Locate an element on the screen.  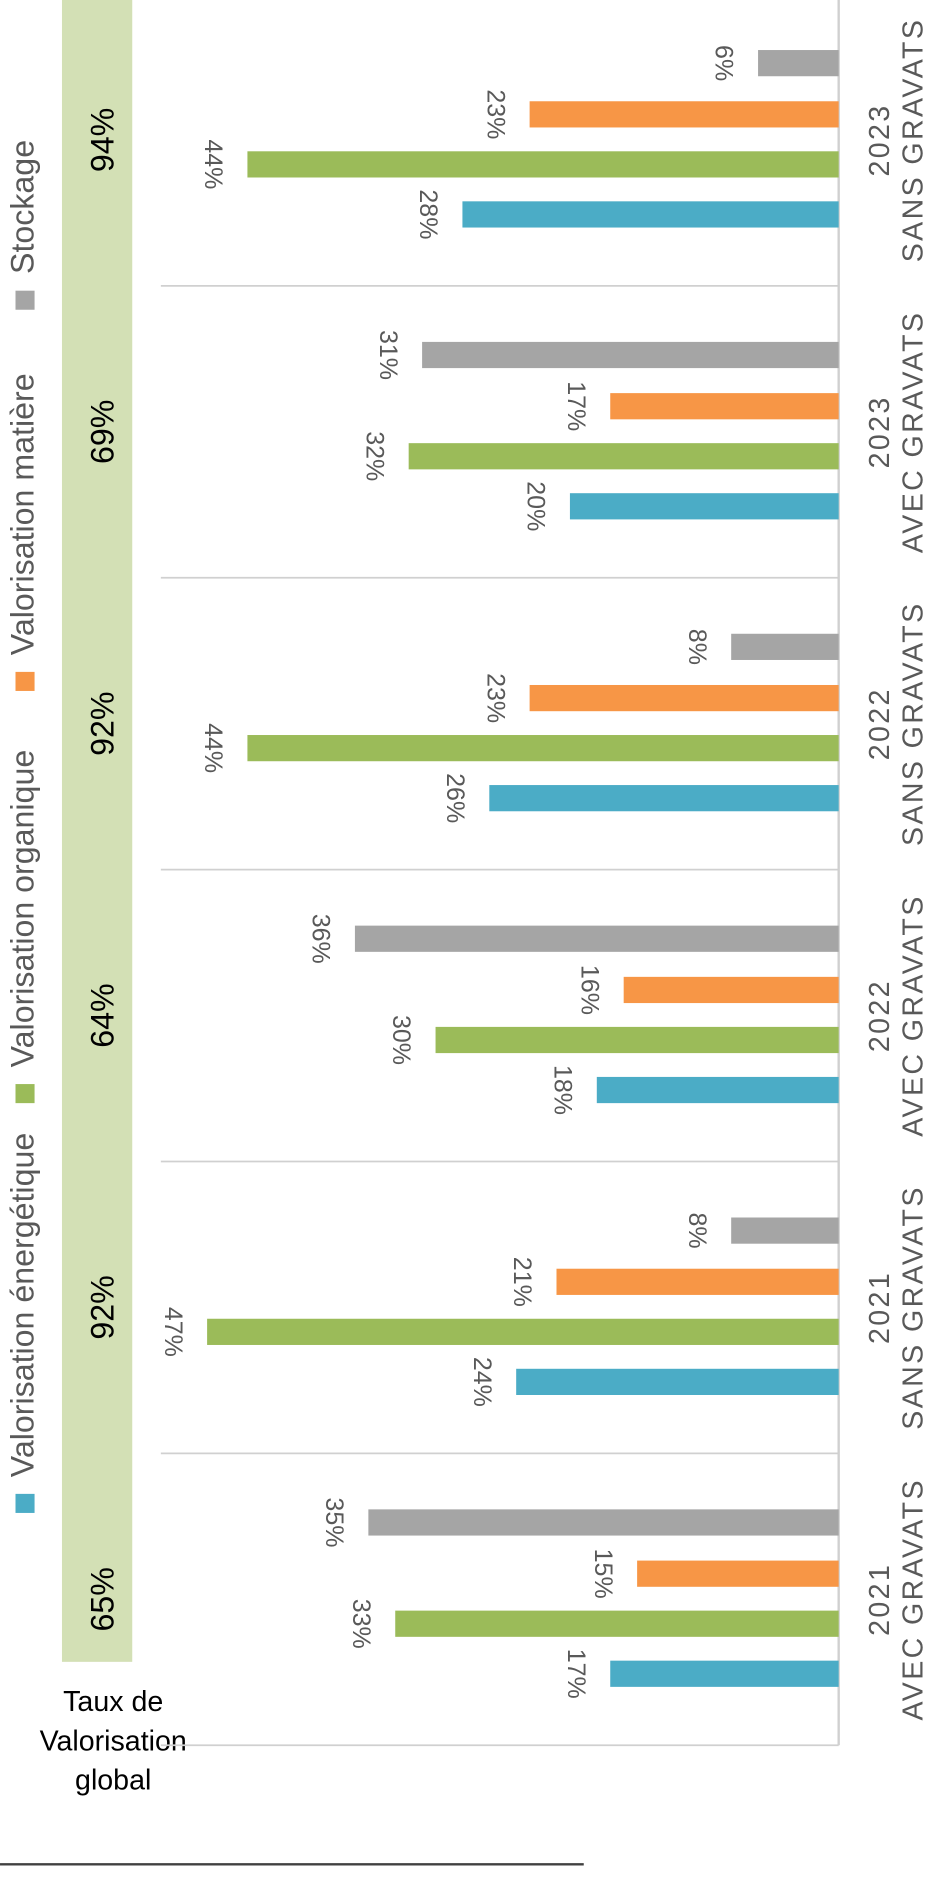
data-label: 33% is located at coordinates (361, 1624).